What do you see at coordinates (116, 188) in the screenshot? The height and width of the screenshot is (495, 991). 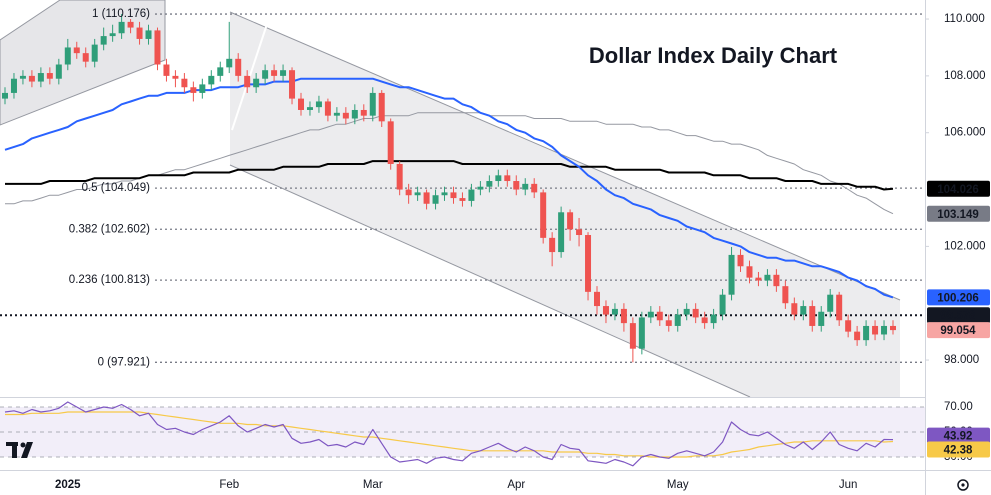 I see `fib-label: 0.5 (104.049)` at bounding box center [116, 188].